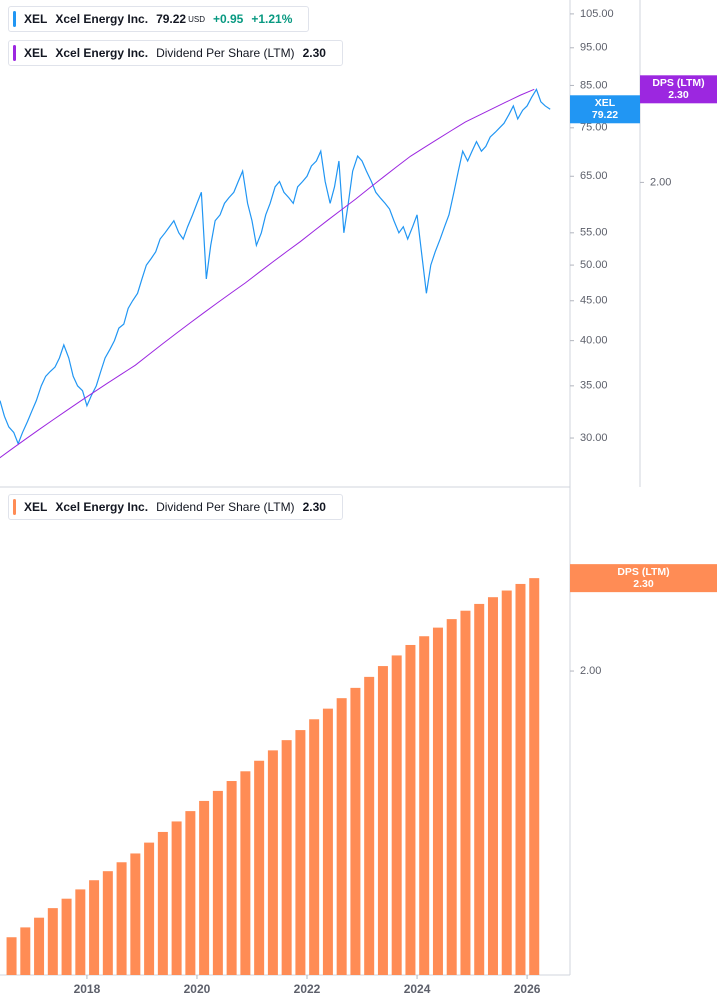 This screenshot has height=1005, width=717. I want to click on y-tick-label: 85.00, so click(594, 85).